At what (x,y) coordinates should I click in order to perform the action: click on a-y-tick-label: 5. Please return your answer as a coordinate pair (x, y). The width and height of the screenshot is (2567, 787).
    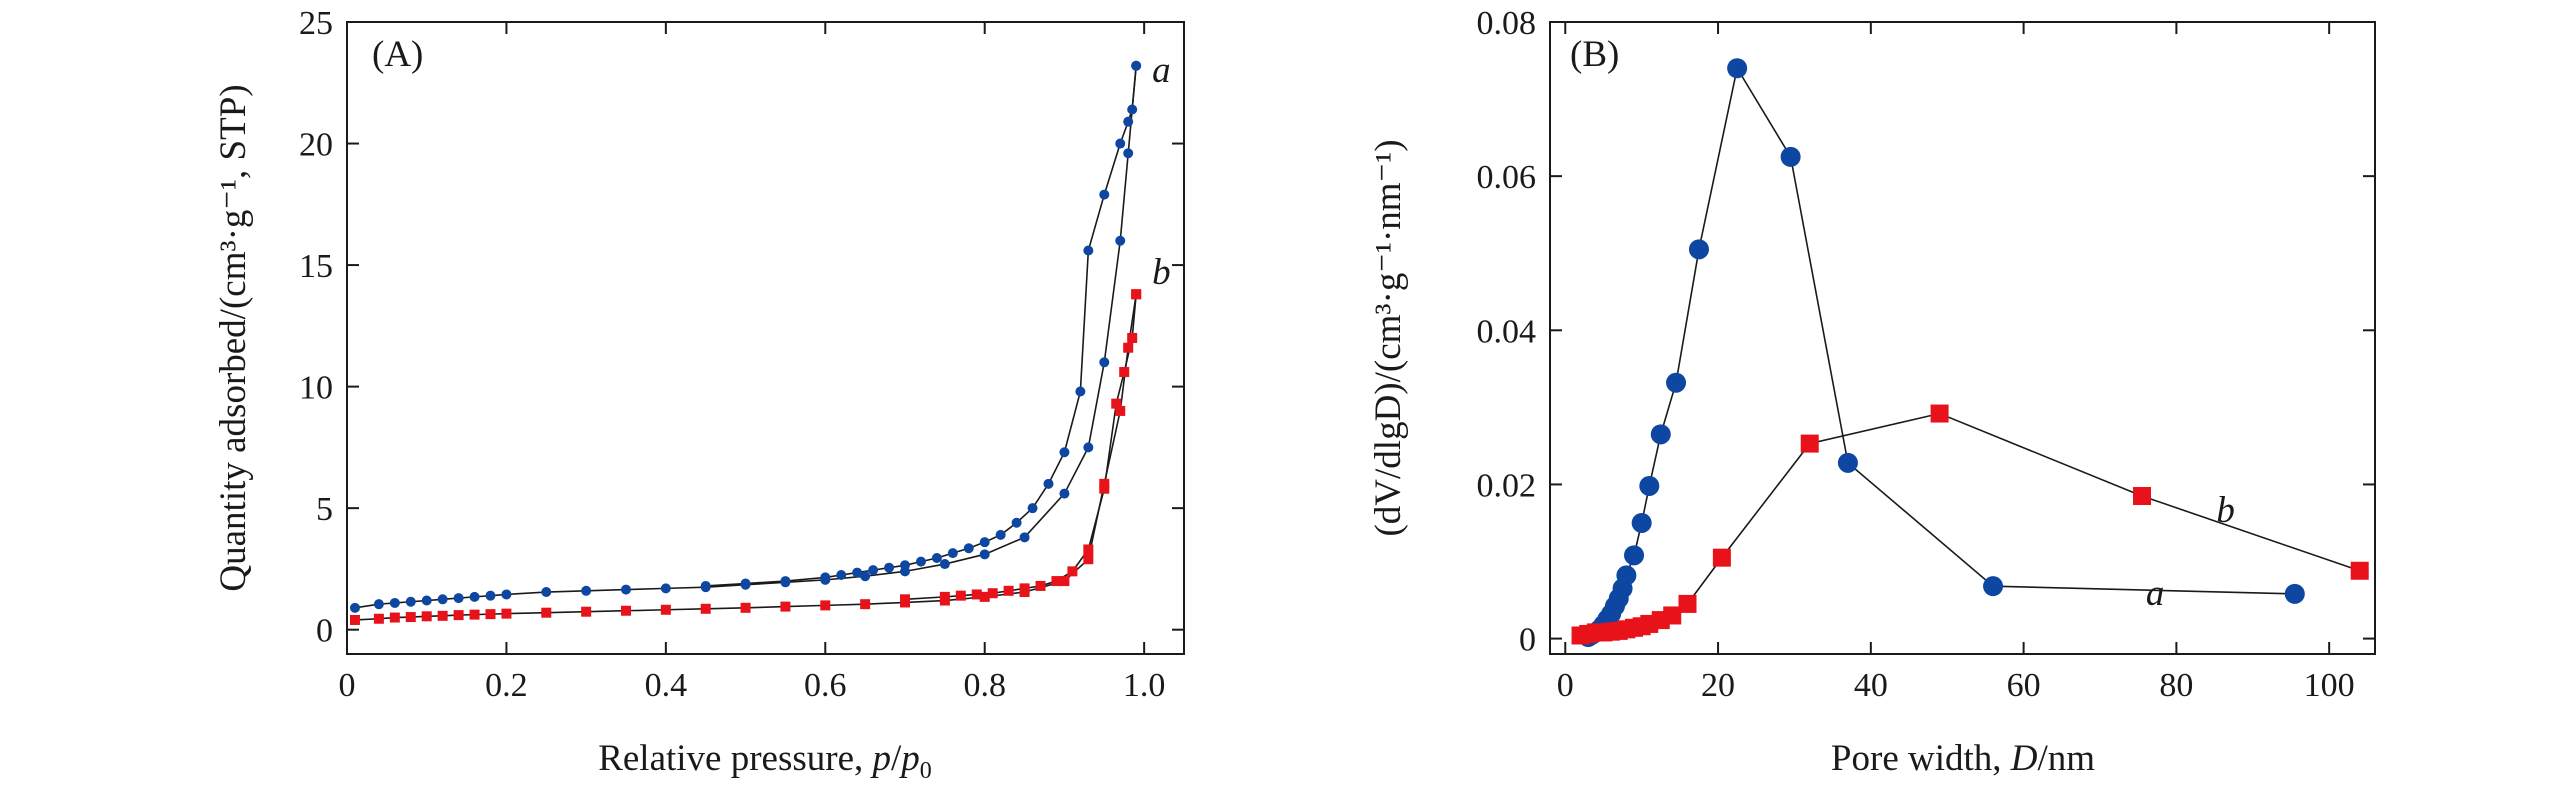
    Looking at the image, I should click on (324, 509).